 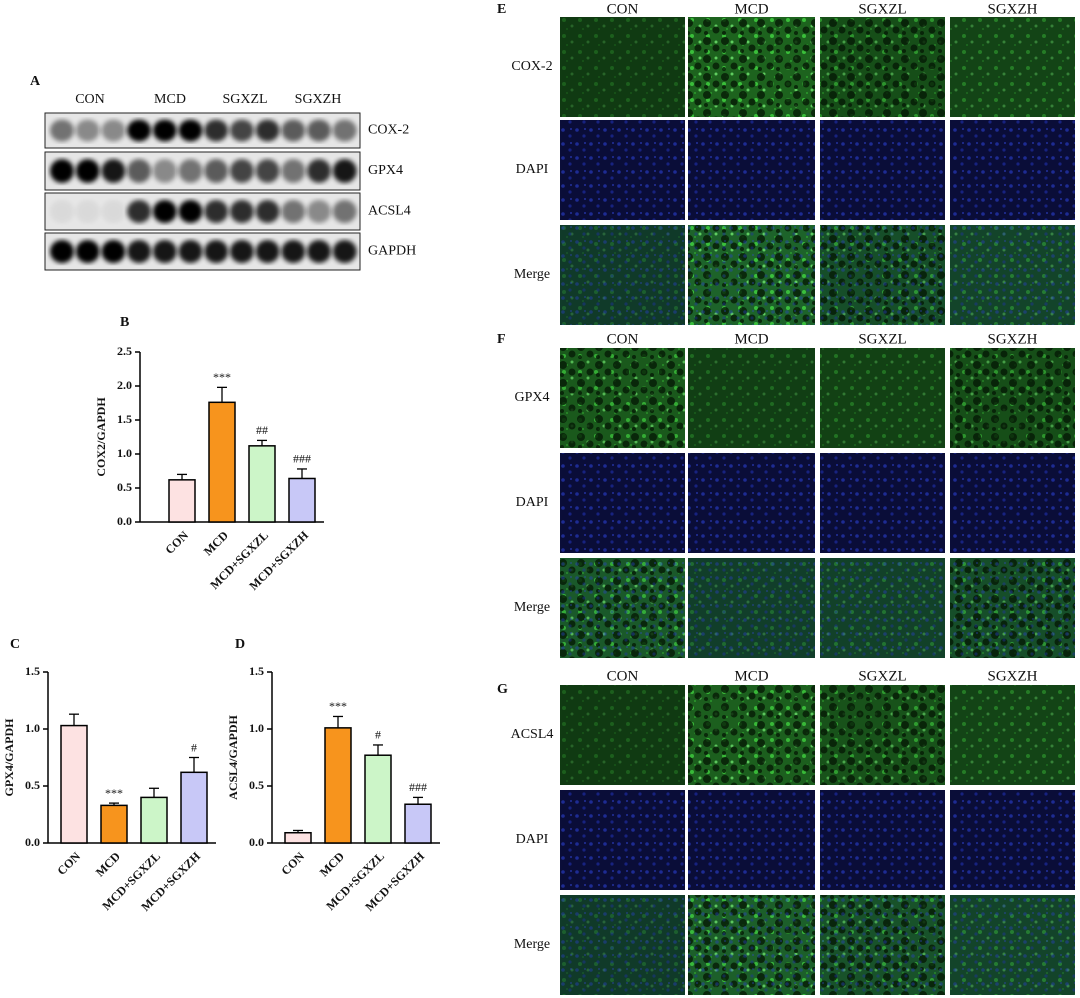 What do you see at coordinates (531, 397) in the screenshot?
I see `row-label: GPX4` at bounding box center [531, 397].